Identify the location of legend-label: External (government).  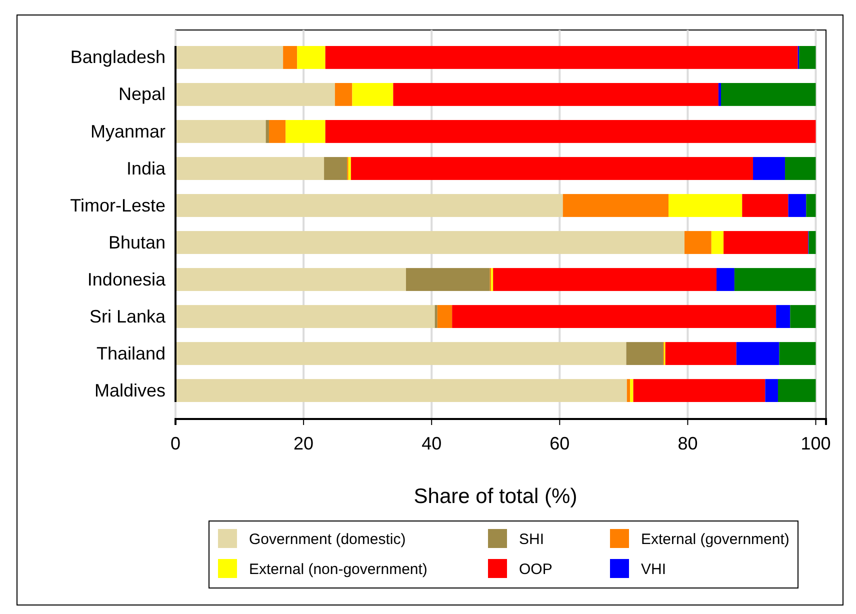
(715, 539).